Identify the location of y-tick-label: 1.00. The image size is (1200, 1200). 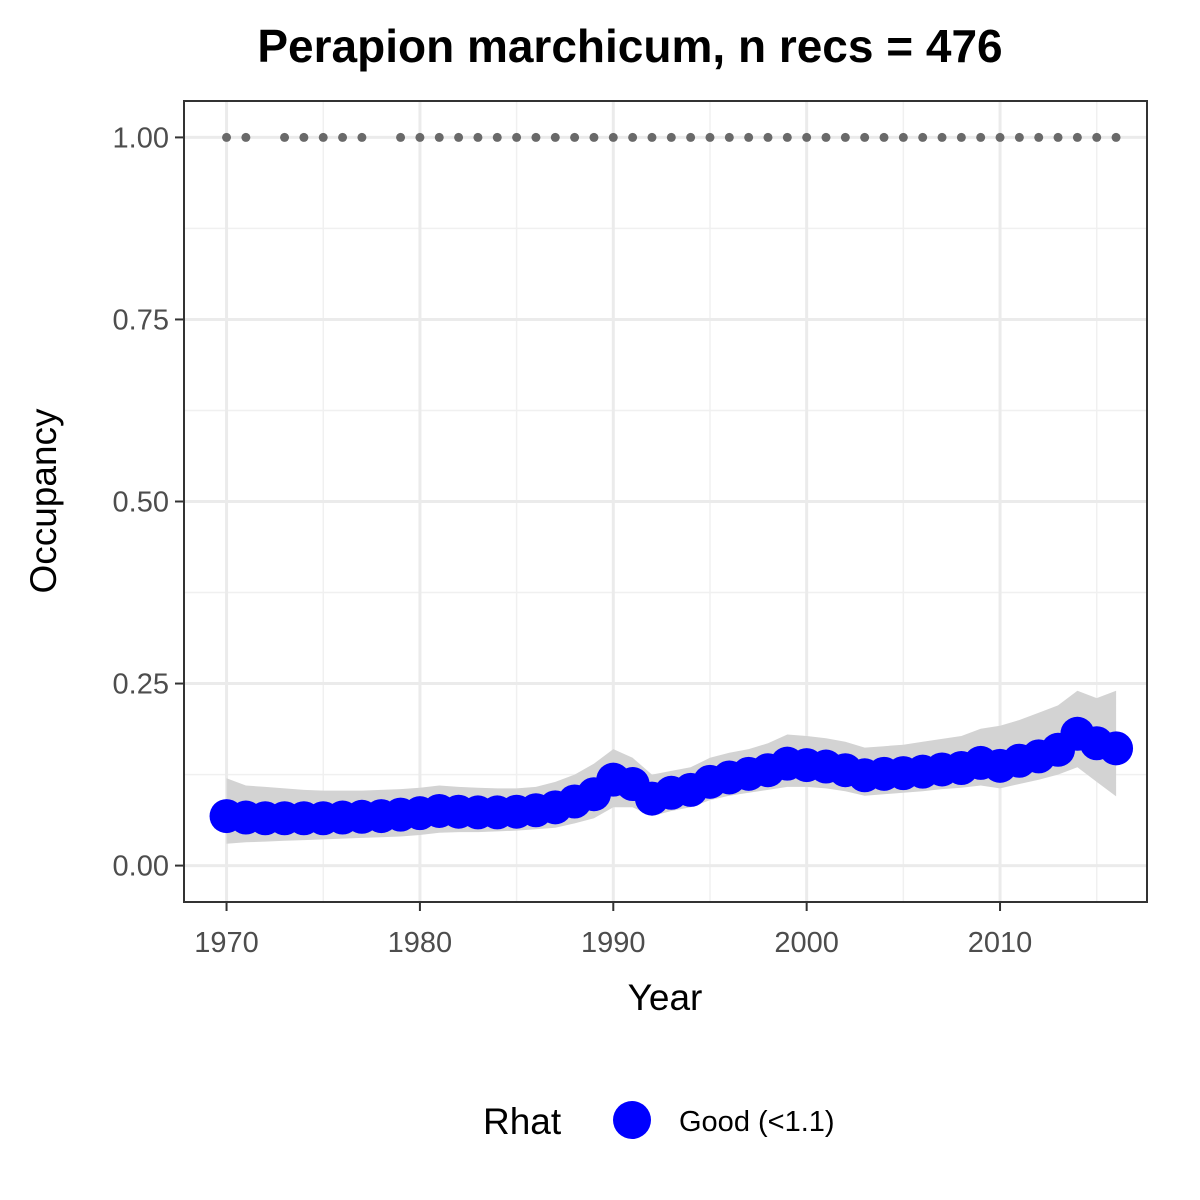
(141, 138).